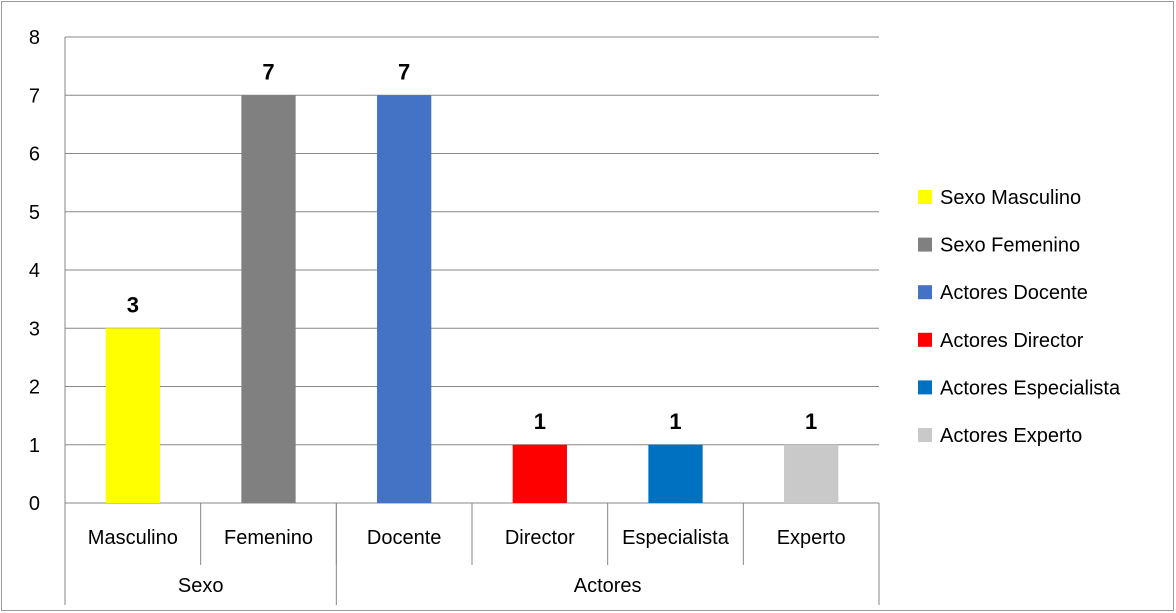  What do you see at coordinates (811, 538) in the screenshot?
I see `x-tick-label: Experto` at bounding box center [811, 538].